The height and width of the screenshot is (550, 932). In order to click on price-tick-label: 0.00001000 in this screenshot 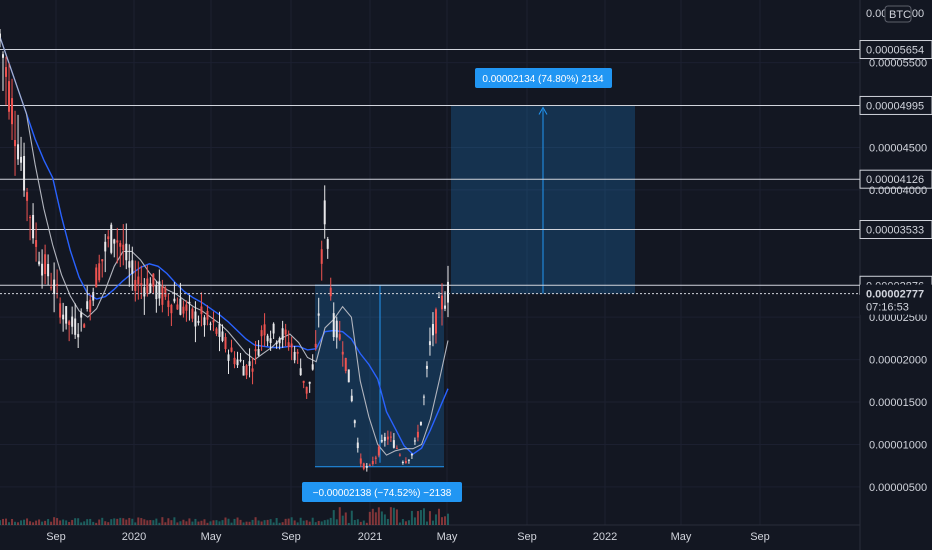, I will do `click(898, 445)`.